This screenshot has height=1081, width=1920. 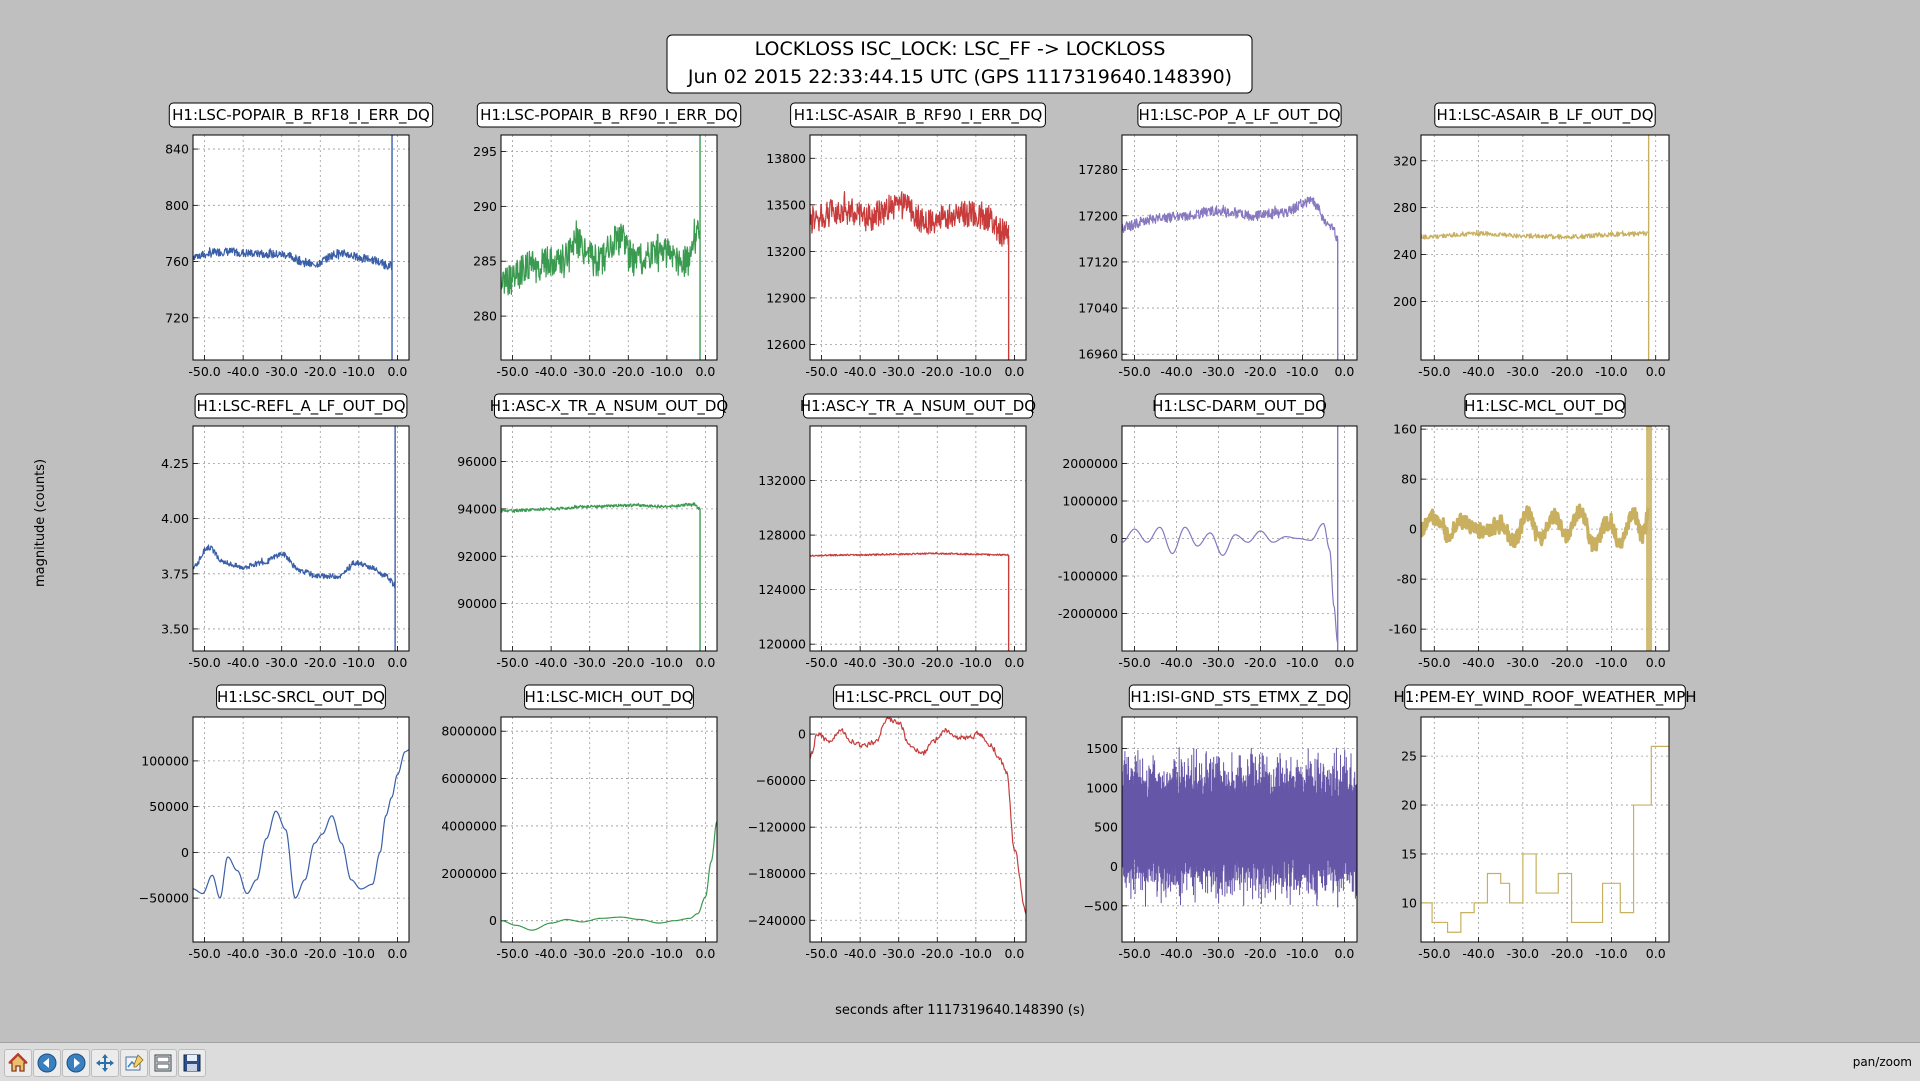 What do you see at coordinates (781, 780) in the screenshot?
I see `y-tick-label: −60000` at bounding box center [781, 780].